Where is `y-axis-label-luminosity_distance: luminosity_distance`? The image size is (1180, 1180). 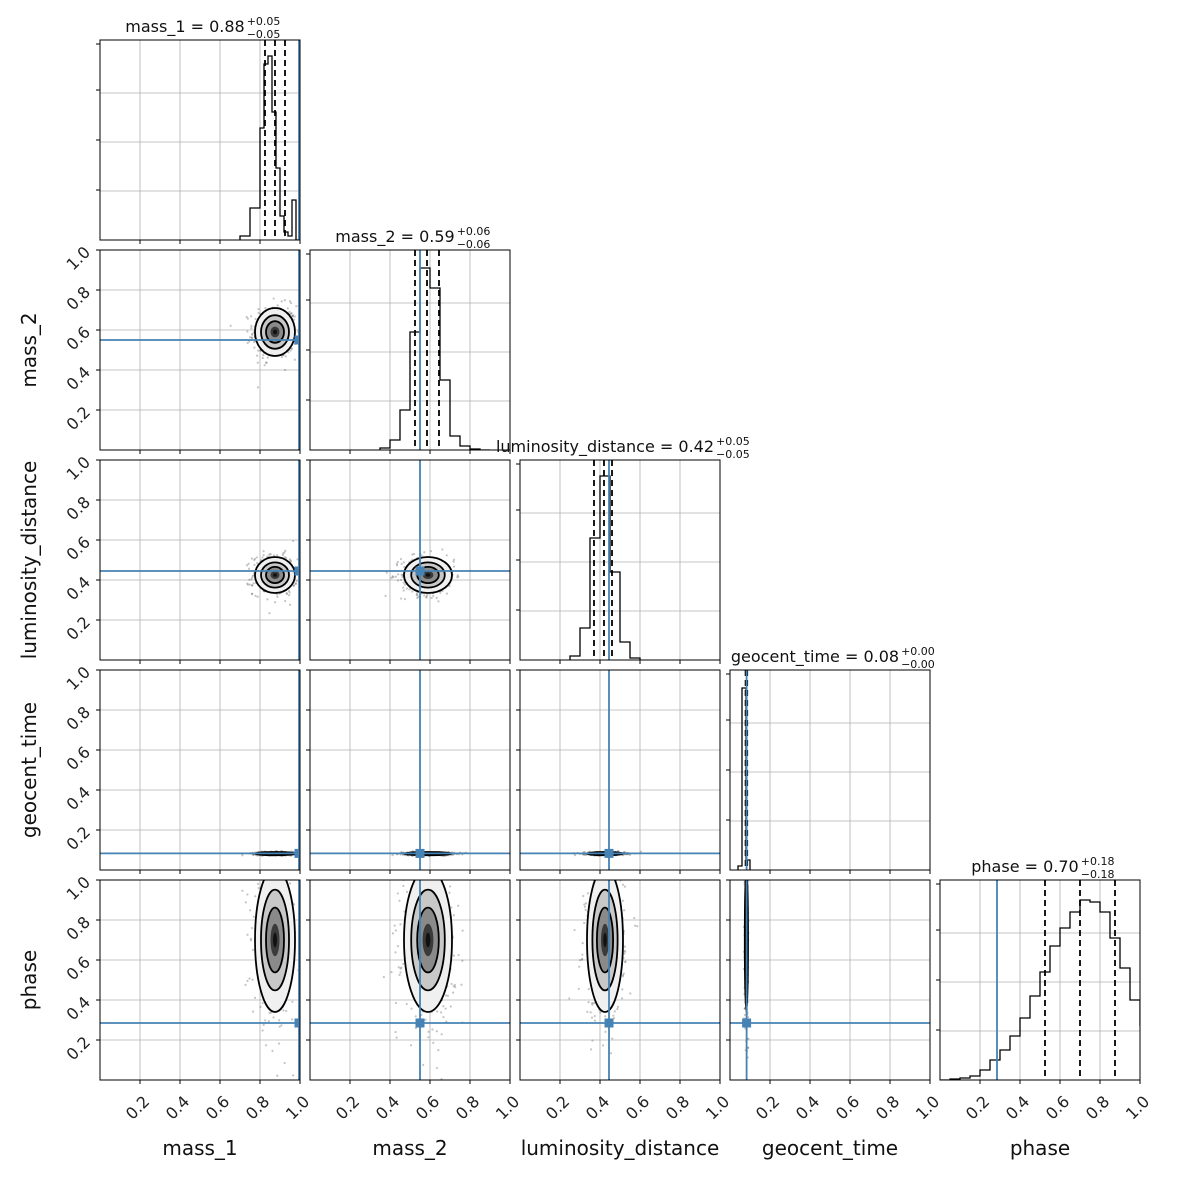 y-axis-label-luminosity_distance: luminosity_distance is located at coordinates (29, 560).